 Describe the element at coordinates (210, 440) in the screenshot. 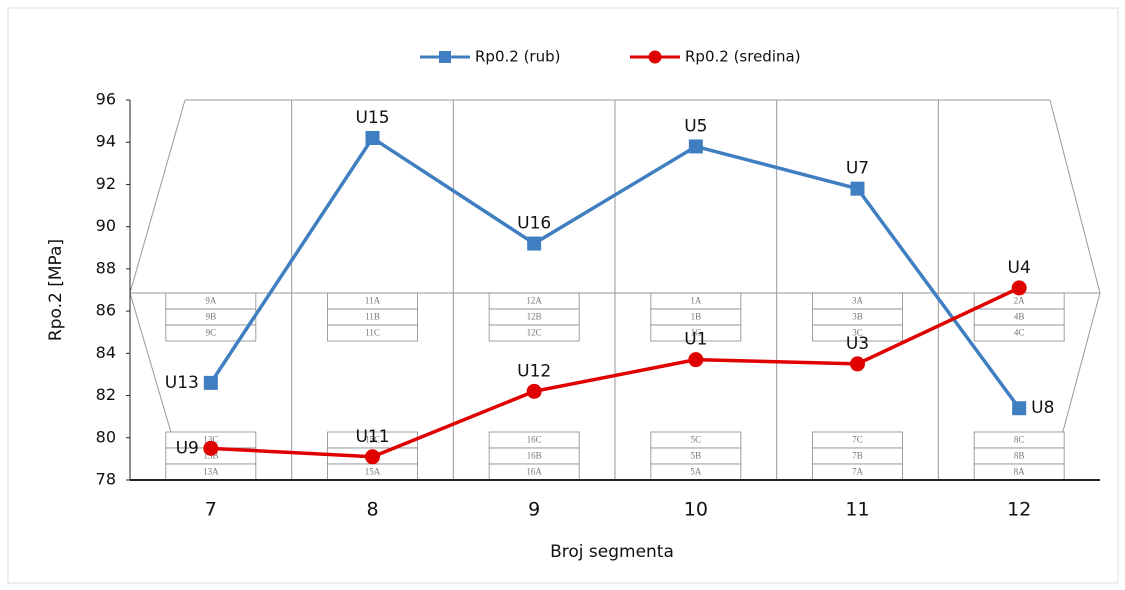

I see `segment-label: 13C` at that location.